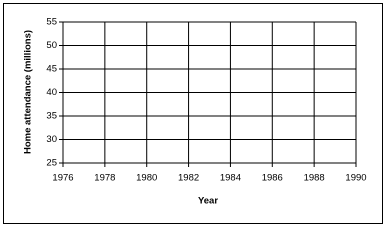 Image resolution: width=388 pixels, height=240 pixels. Describe the element at coordinates (28, 92) in the screenshot. I see `y-axis-title: Home attendance (millions)` at that location.